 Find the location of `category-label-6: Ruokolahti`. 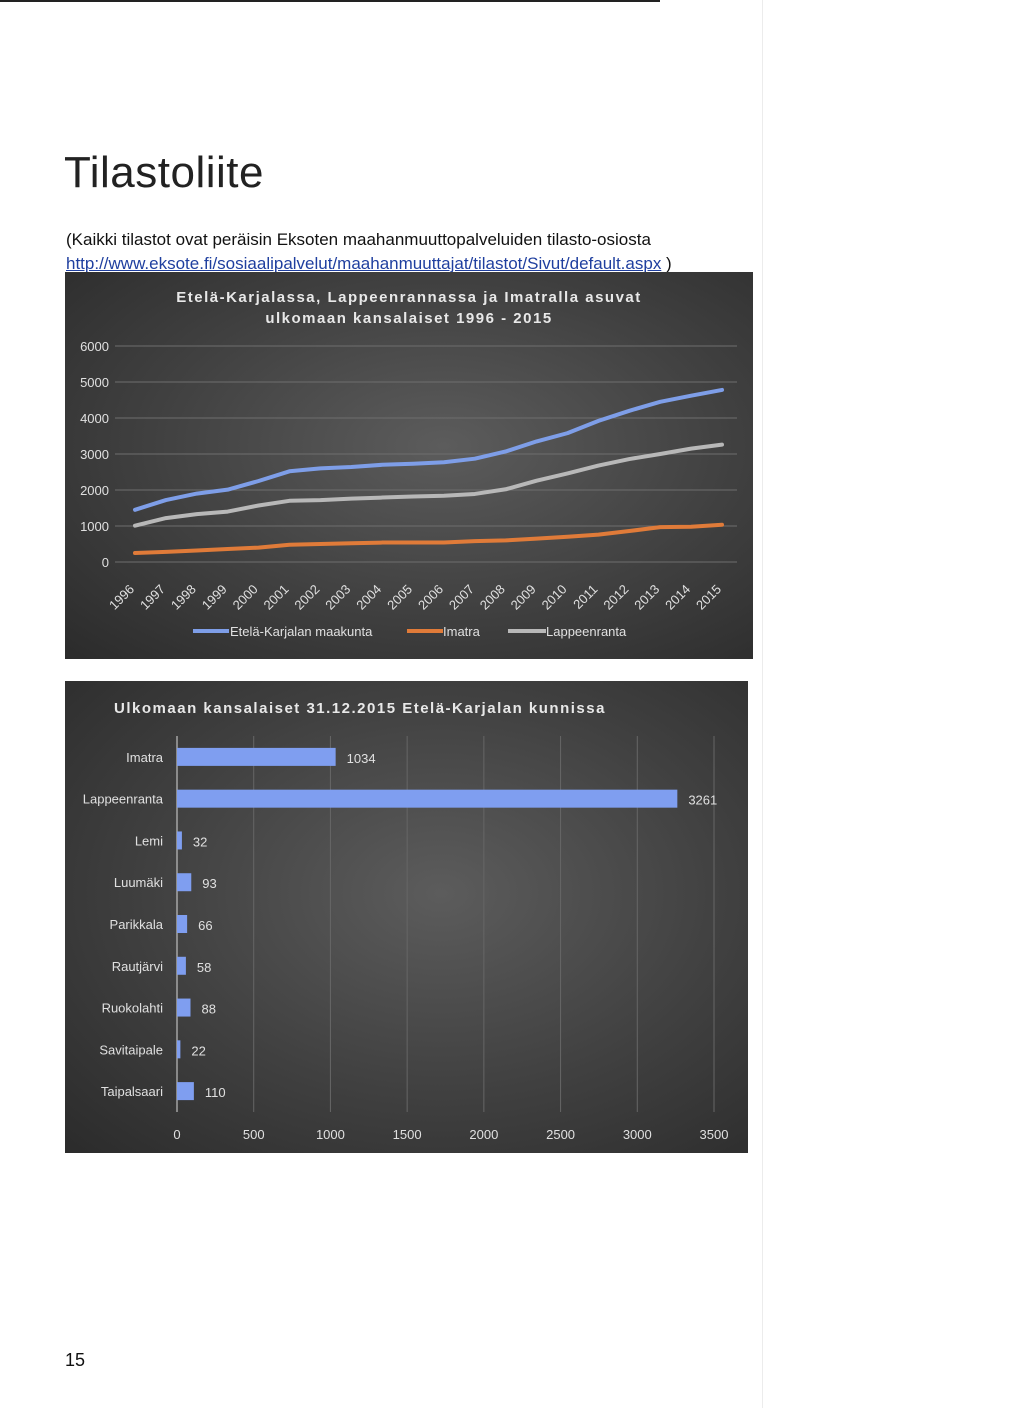

category-label-6: Ruokolahti is located at coordinates (133, 1008).